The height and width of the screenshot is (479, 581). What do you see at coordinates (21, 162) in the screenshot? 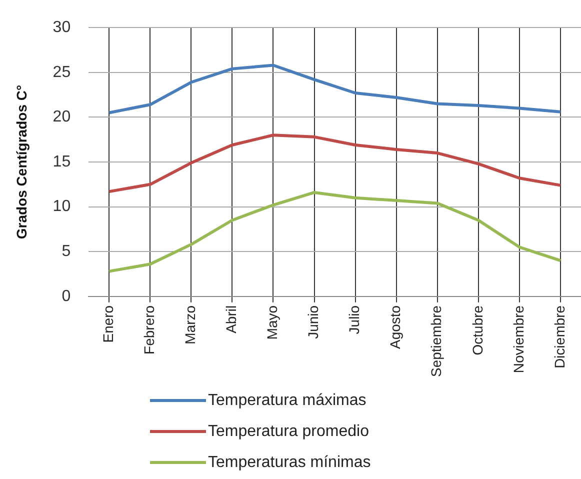
I see `y-axis-title: Grados Centígrados C°` at bounding box center [21, 162].